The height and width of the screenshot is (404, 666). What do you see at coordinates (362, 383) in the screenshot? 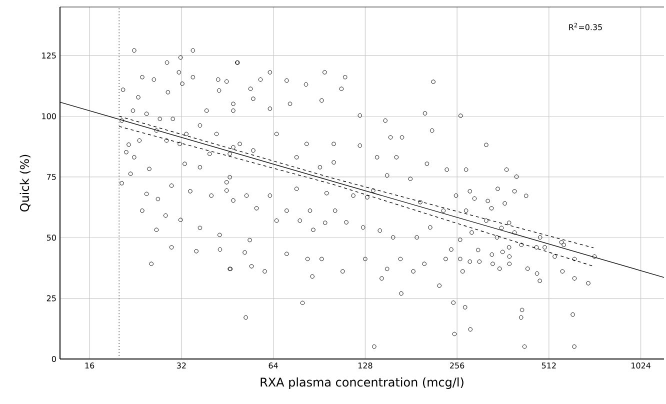
I see `x-axis-title: RXA plasma concentration (mcg/l)` at bounding box center [362, 383].